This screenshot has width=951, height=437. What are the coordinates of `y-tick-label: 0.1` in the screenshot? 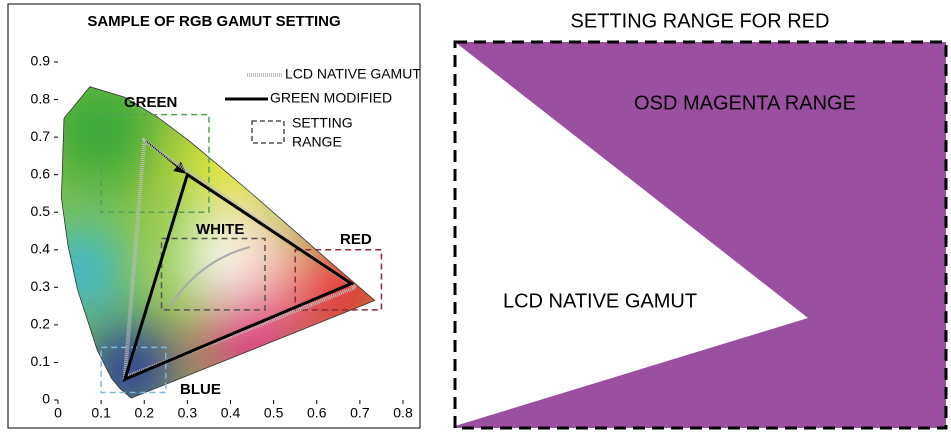 It's located at (41, 361).